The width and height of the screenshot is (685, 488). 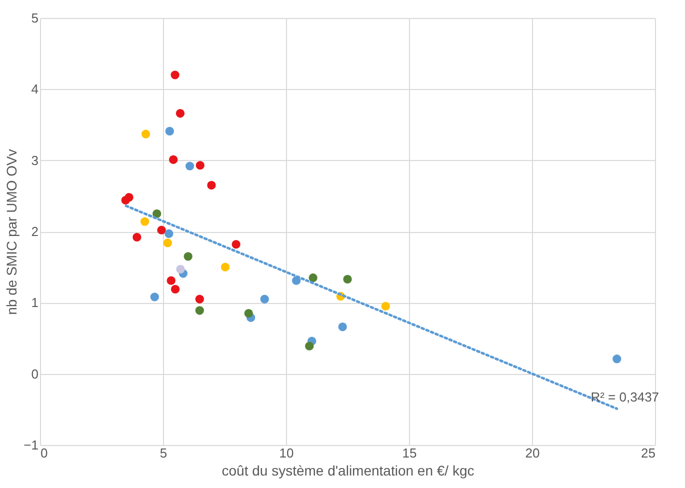 I want to click on x-axis-title: coût du système d'alimentation en €/ kgc, so click(x=348, y=470).